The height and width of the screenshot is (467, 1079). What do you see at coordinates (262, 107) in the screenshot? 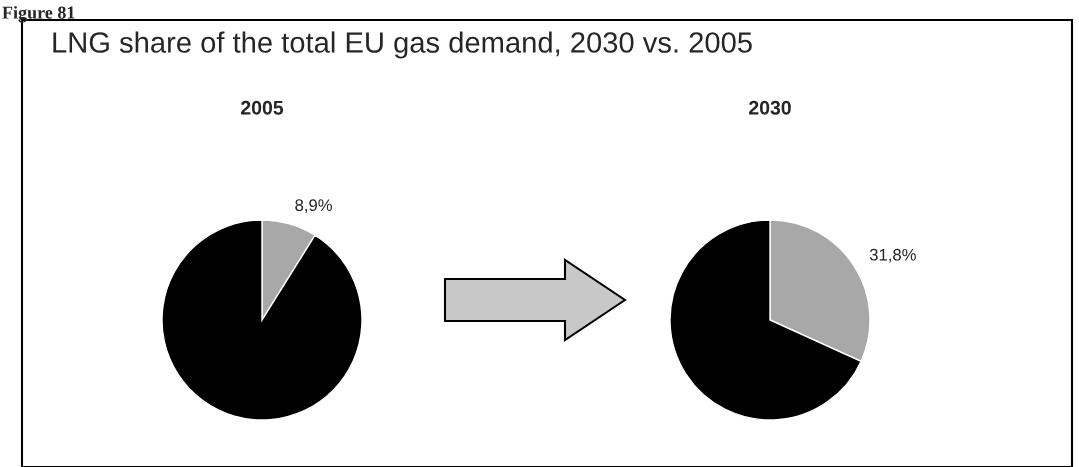
I see `chart-title: 2005` at bounding box center [262, 107].